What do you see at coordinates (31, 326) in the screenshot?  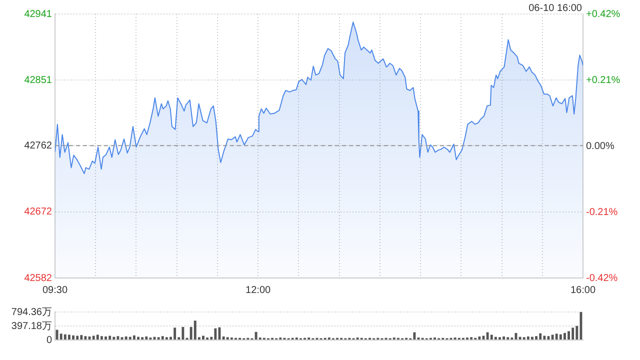 I see `y-tick-label: 397.18万` at bounding box center [31, 326].